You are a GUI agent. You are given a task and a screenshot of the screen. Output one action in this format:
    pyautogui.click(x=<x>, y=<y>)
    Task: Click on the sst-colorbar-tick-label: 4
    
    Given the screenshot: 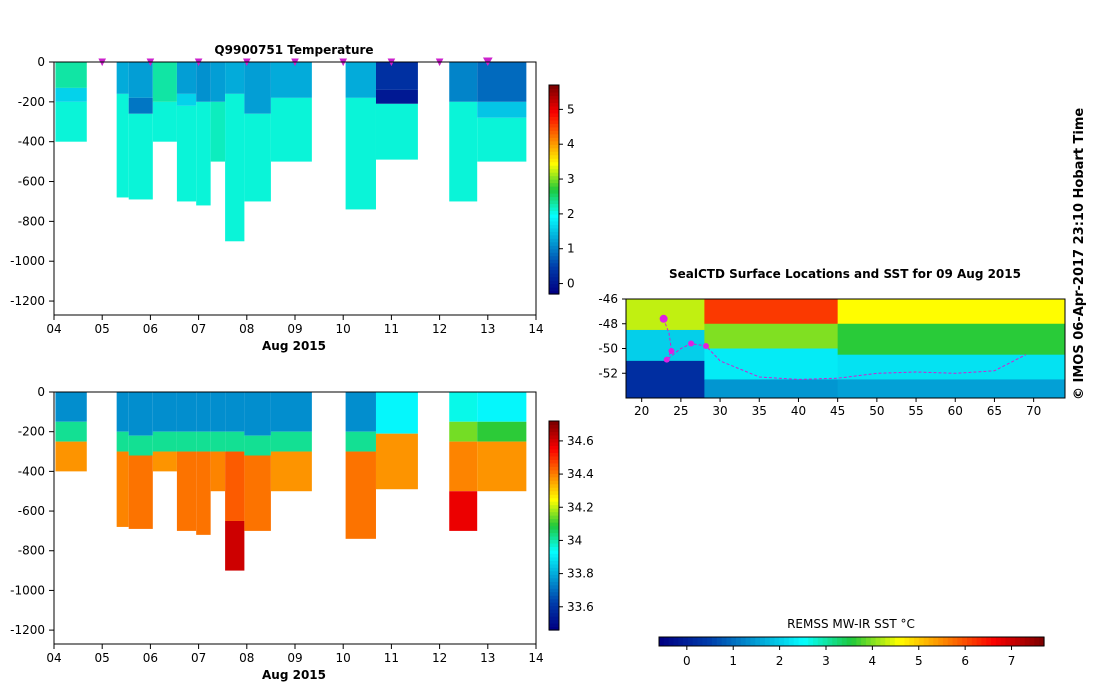 What is the action you would take?
    pyautogui.click(x=873, y=661)
    